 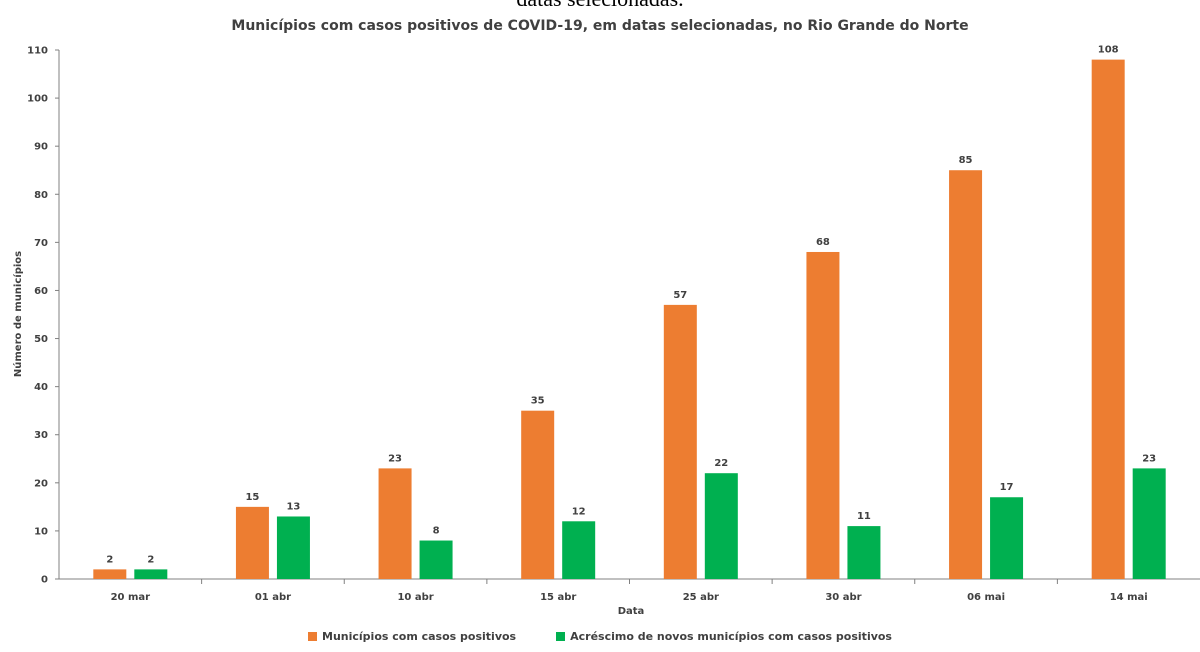 I want to click on y-tick-label: 20, so click(x=41, y=483).